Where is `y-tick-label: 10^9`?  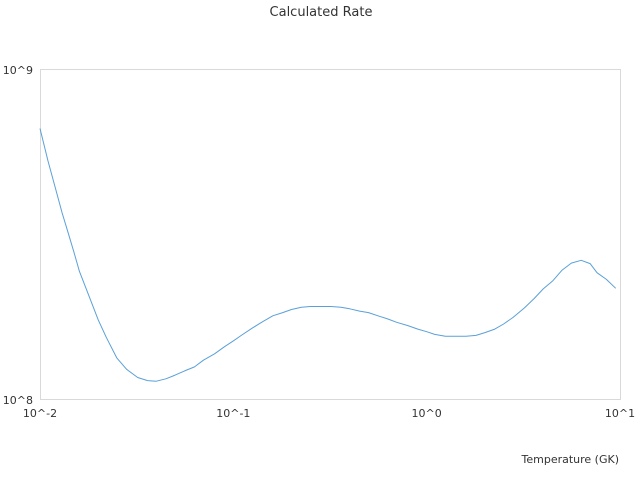 y-tick-label: 10^9 is located at coordinates (18, 70).